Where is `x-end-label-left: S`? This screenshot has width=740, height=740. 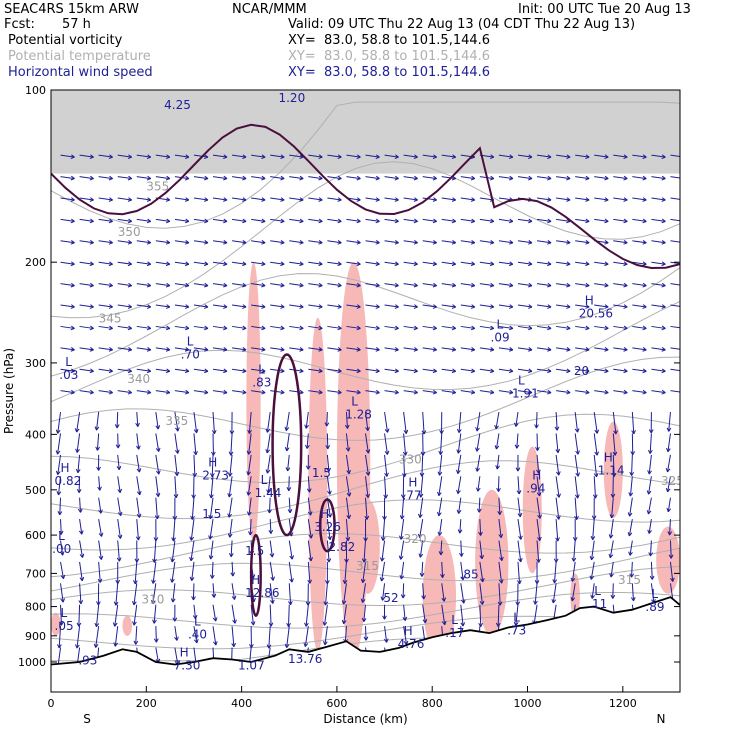
x-end-label-left: S is located at coordinates (87, 719).